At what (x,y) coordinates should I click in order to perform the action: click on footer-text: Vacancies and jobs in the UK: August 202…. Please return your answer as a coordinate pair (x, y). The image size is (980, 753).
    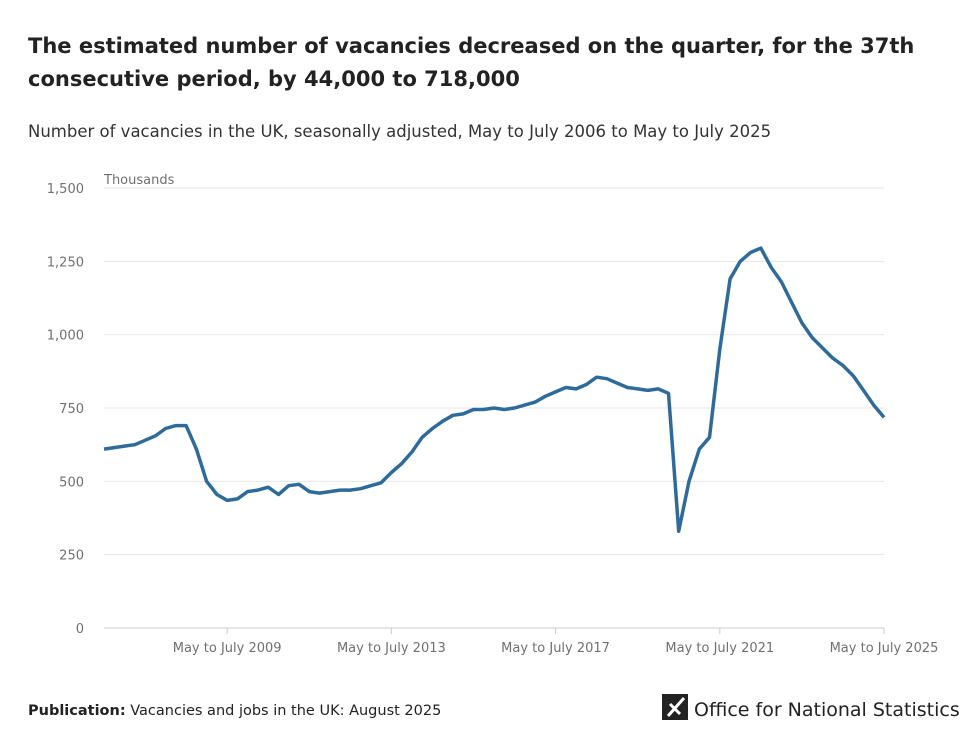
    Looking at the image, I should click on (285, 711).